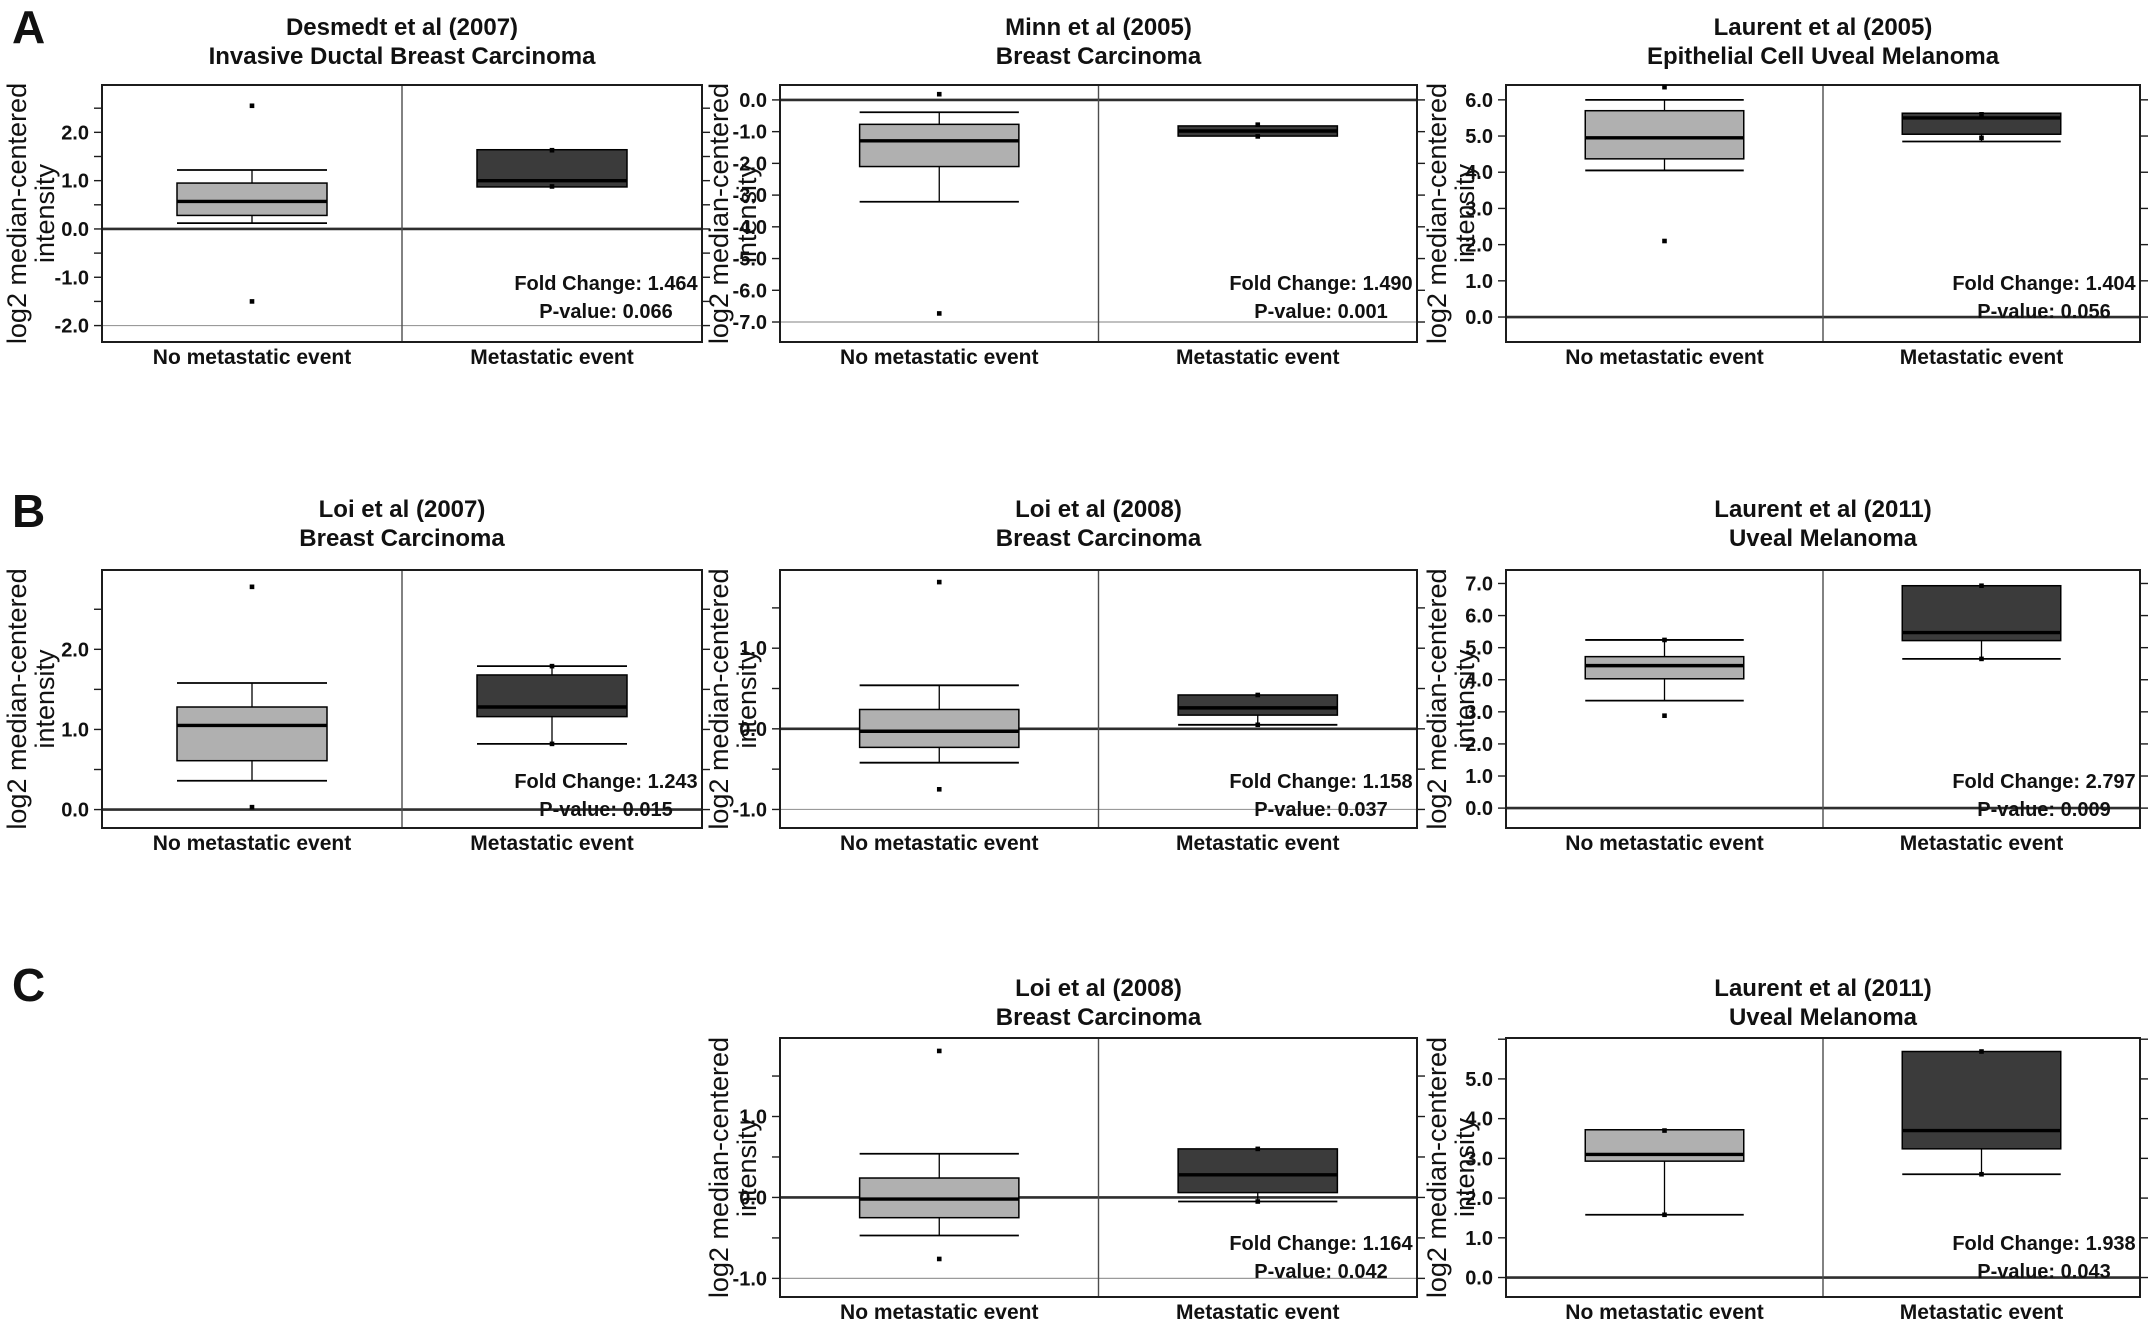  What do you see at coordinates (1320, 782) in the screenshot?
I see `fold-change-label: Fold Change: 1.158` at bounding box center [1320, 782].